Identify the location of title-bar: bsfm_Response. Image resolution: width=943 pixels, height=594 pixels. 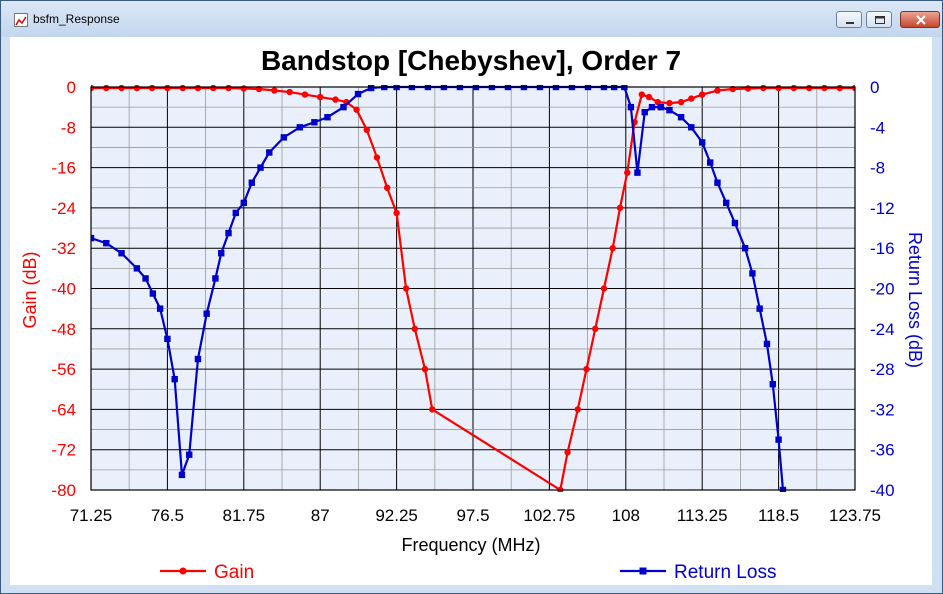
(471, 19).